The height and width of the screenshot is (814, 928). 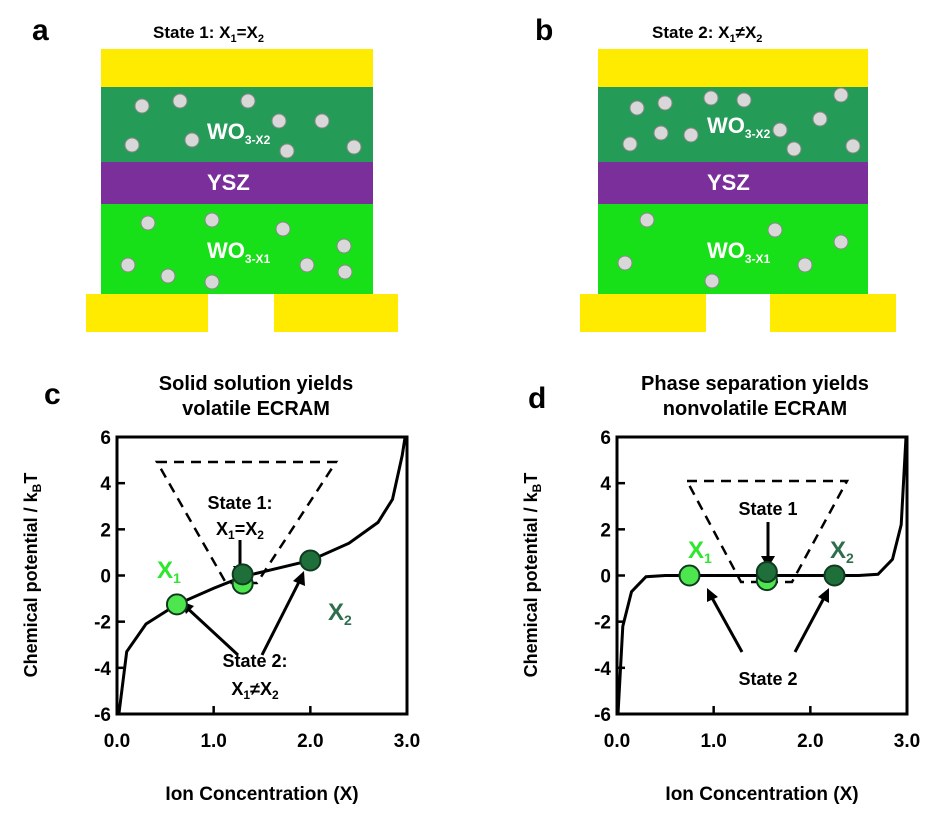 I want to click on ions-top-b, so click(x=741, y=122).